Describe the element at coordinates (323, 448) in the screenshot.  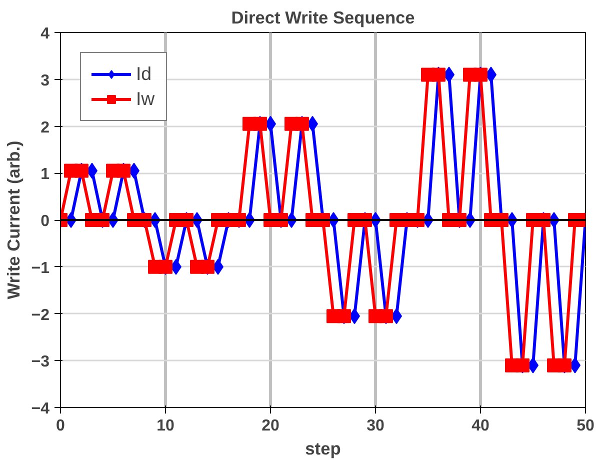
I see `x-axis-title: step` at that location.